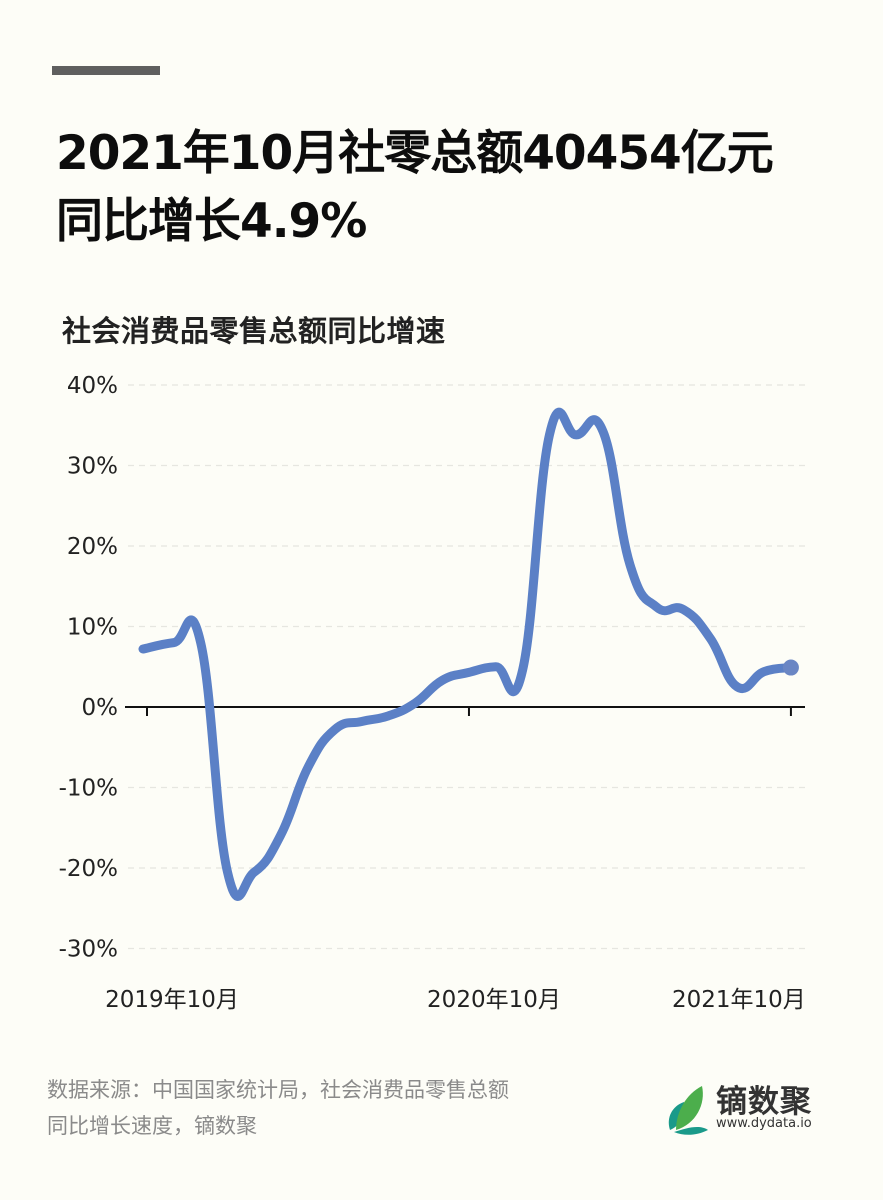  I want to click on brand-logo: 镝数聚 www.dydata.io, so click(746, 1106).